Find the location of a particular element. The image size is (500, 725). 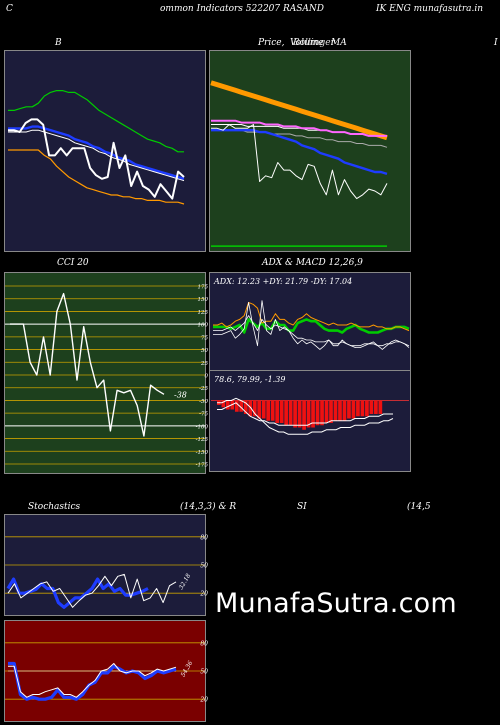

cci-line is located at coordinates (87, 364).